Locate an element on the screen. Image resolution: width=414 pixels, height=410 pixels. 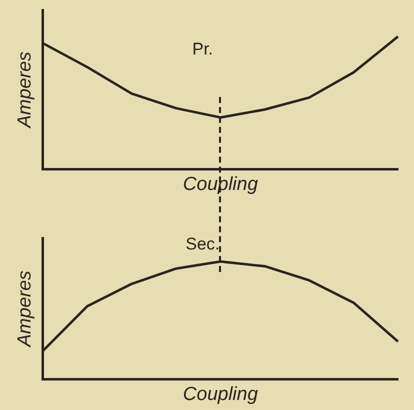
chart-title: Pr. is located at coordinates (203, 48).